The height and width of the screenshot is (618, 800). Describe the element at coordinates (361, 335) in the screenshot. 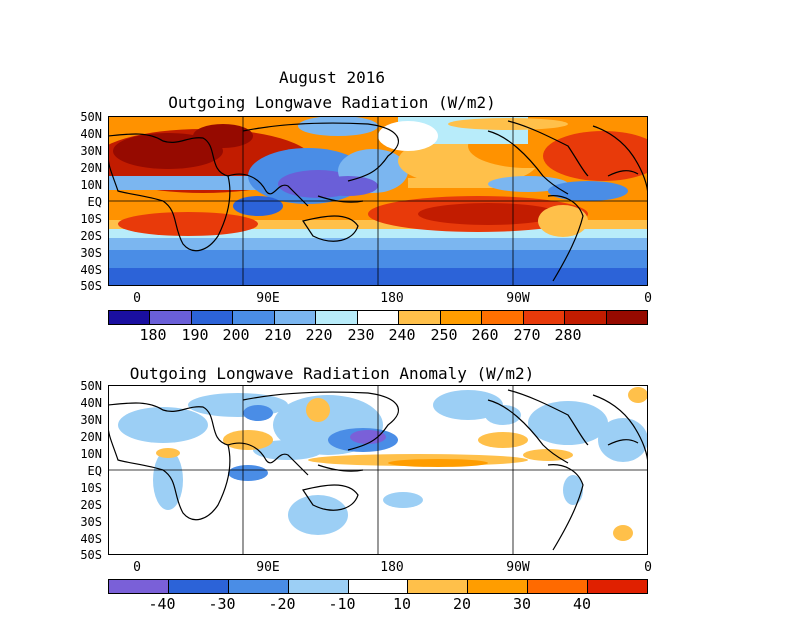

I see `colorbar-label: 230` at that location.